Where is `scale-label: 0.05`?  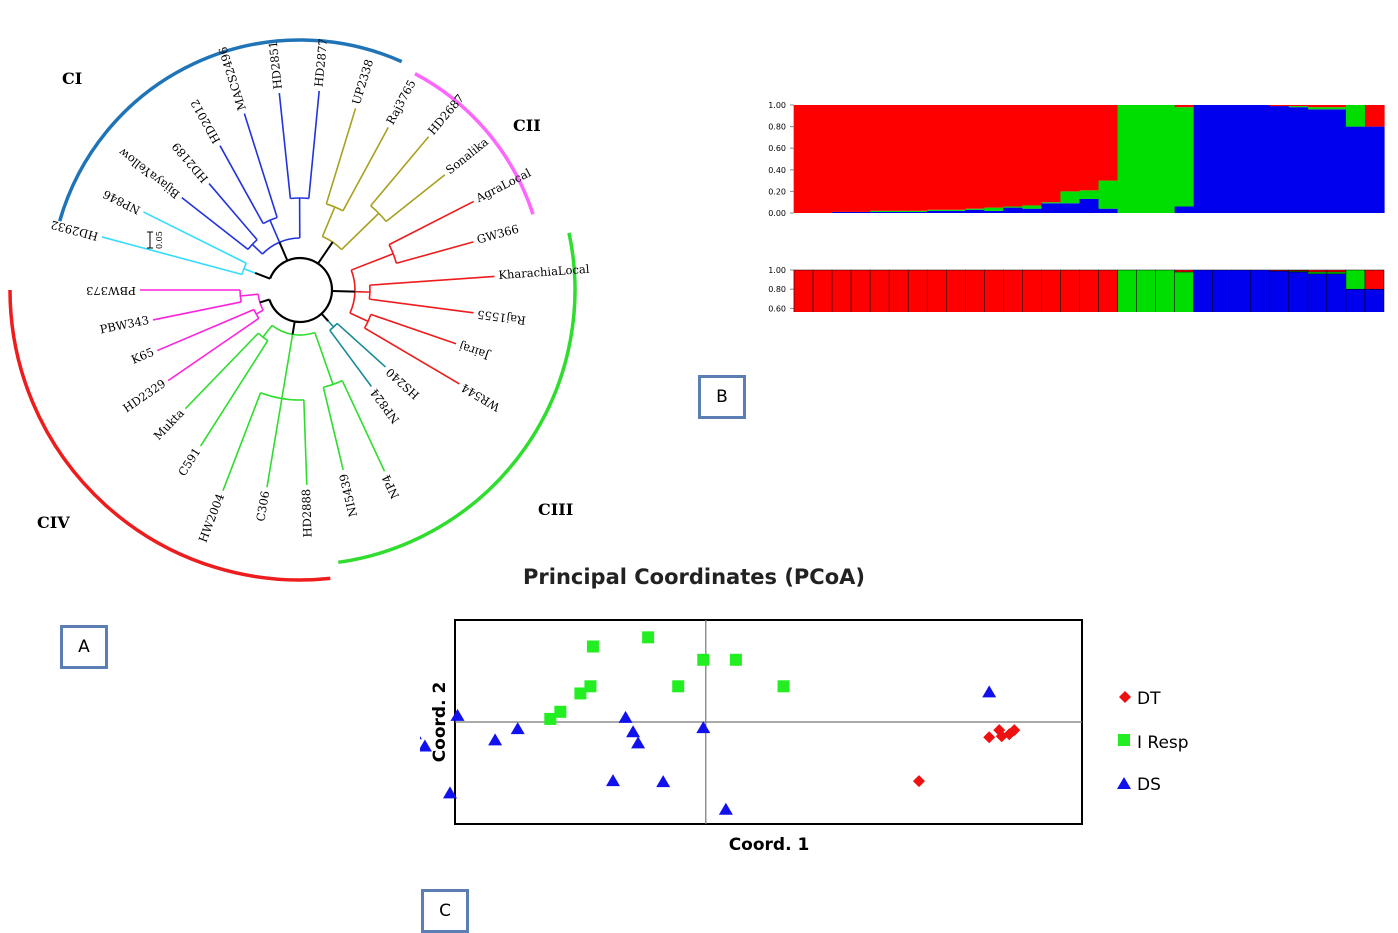 scale-label: 0.05 is located at coordinates (159, 240).